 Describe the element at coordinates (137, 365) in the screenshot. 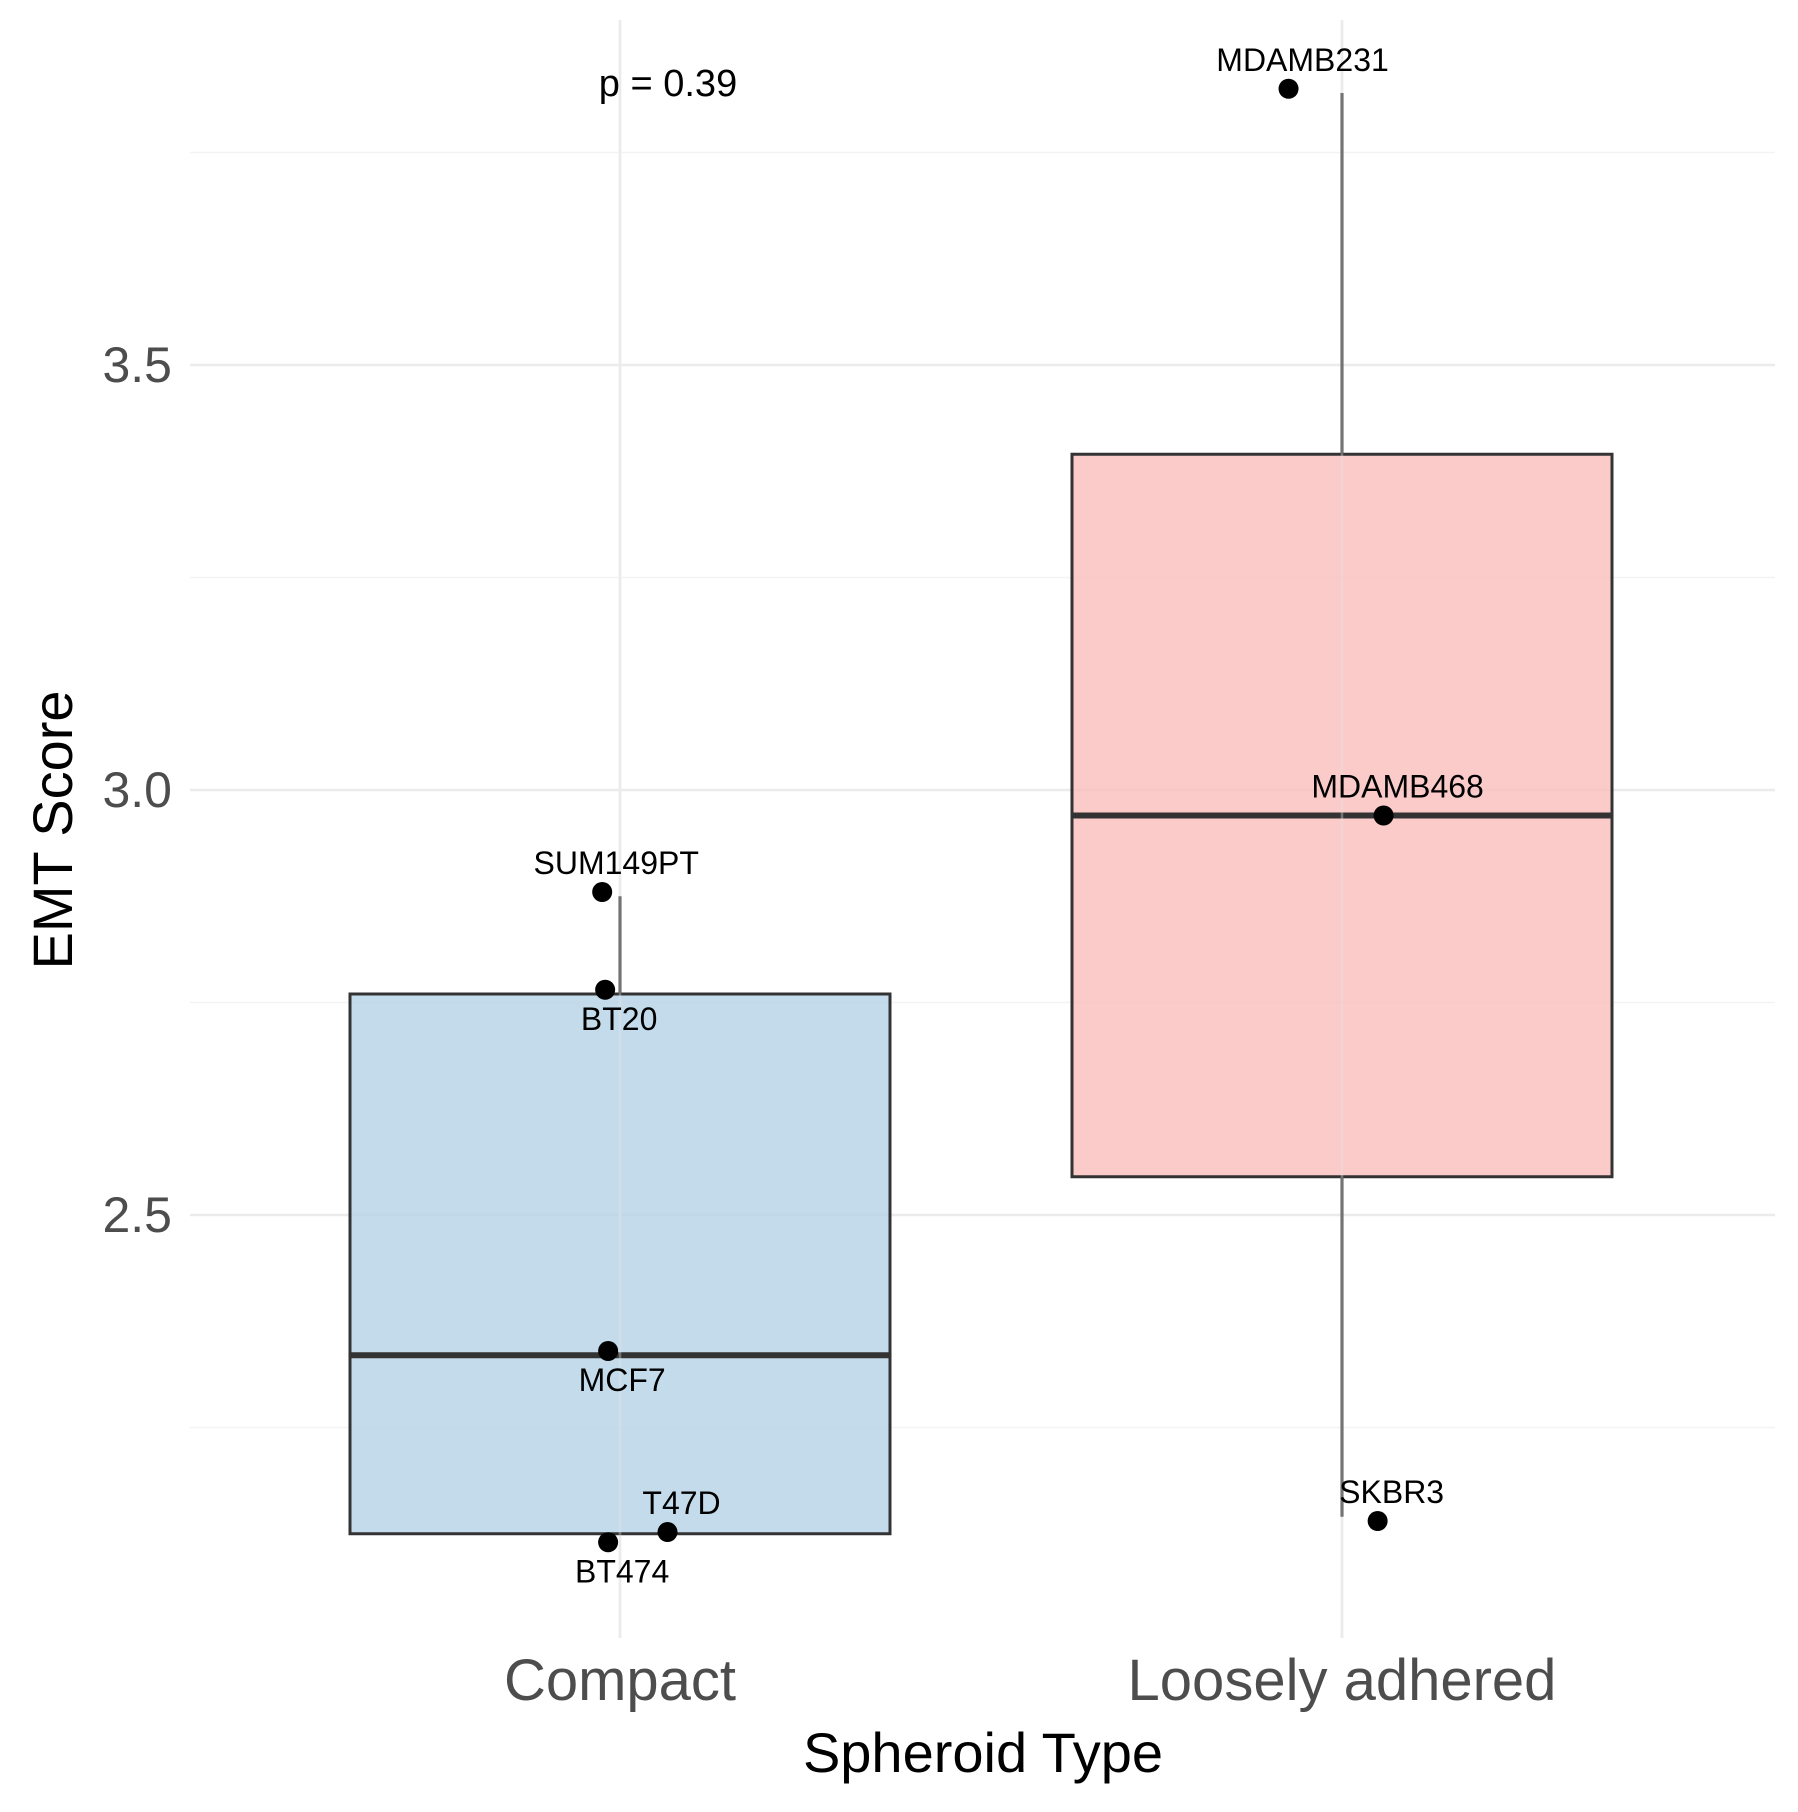

I see `y-tick-label: 3.5` at that location.